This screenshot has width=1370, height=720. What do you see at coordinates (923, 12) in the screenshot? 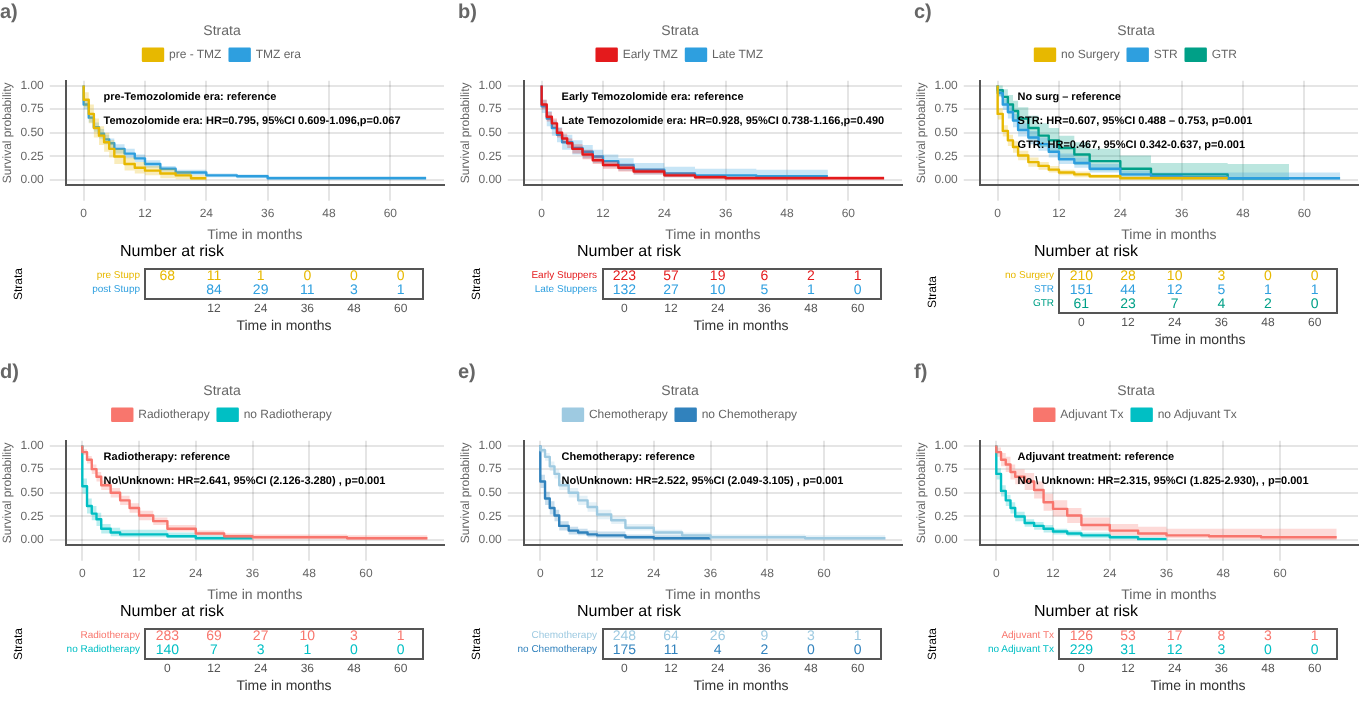
I see `chart-title: c)` at bounding box center [923, 12].